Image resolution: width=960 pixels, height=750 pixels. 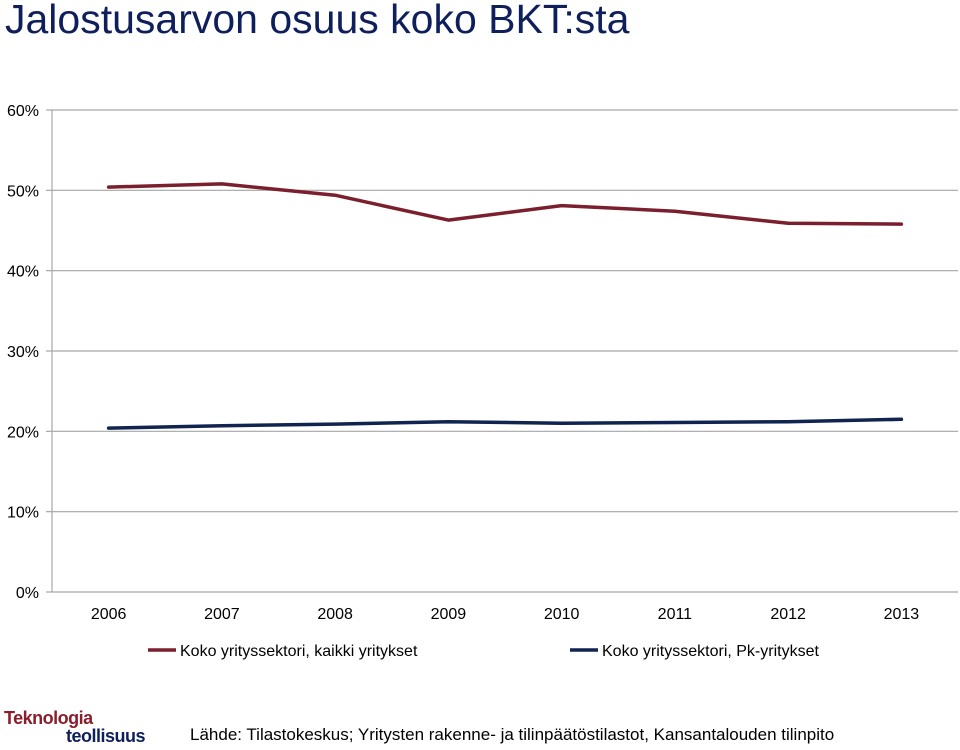 I want to click on x-tick-label: 2006, so click(x=109, y=614).